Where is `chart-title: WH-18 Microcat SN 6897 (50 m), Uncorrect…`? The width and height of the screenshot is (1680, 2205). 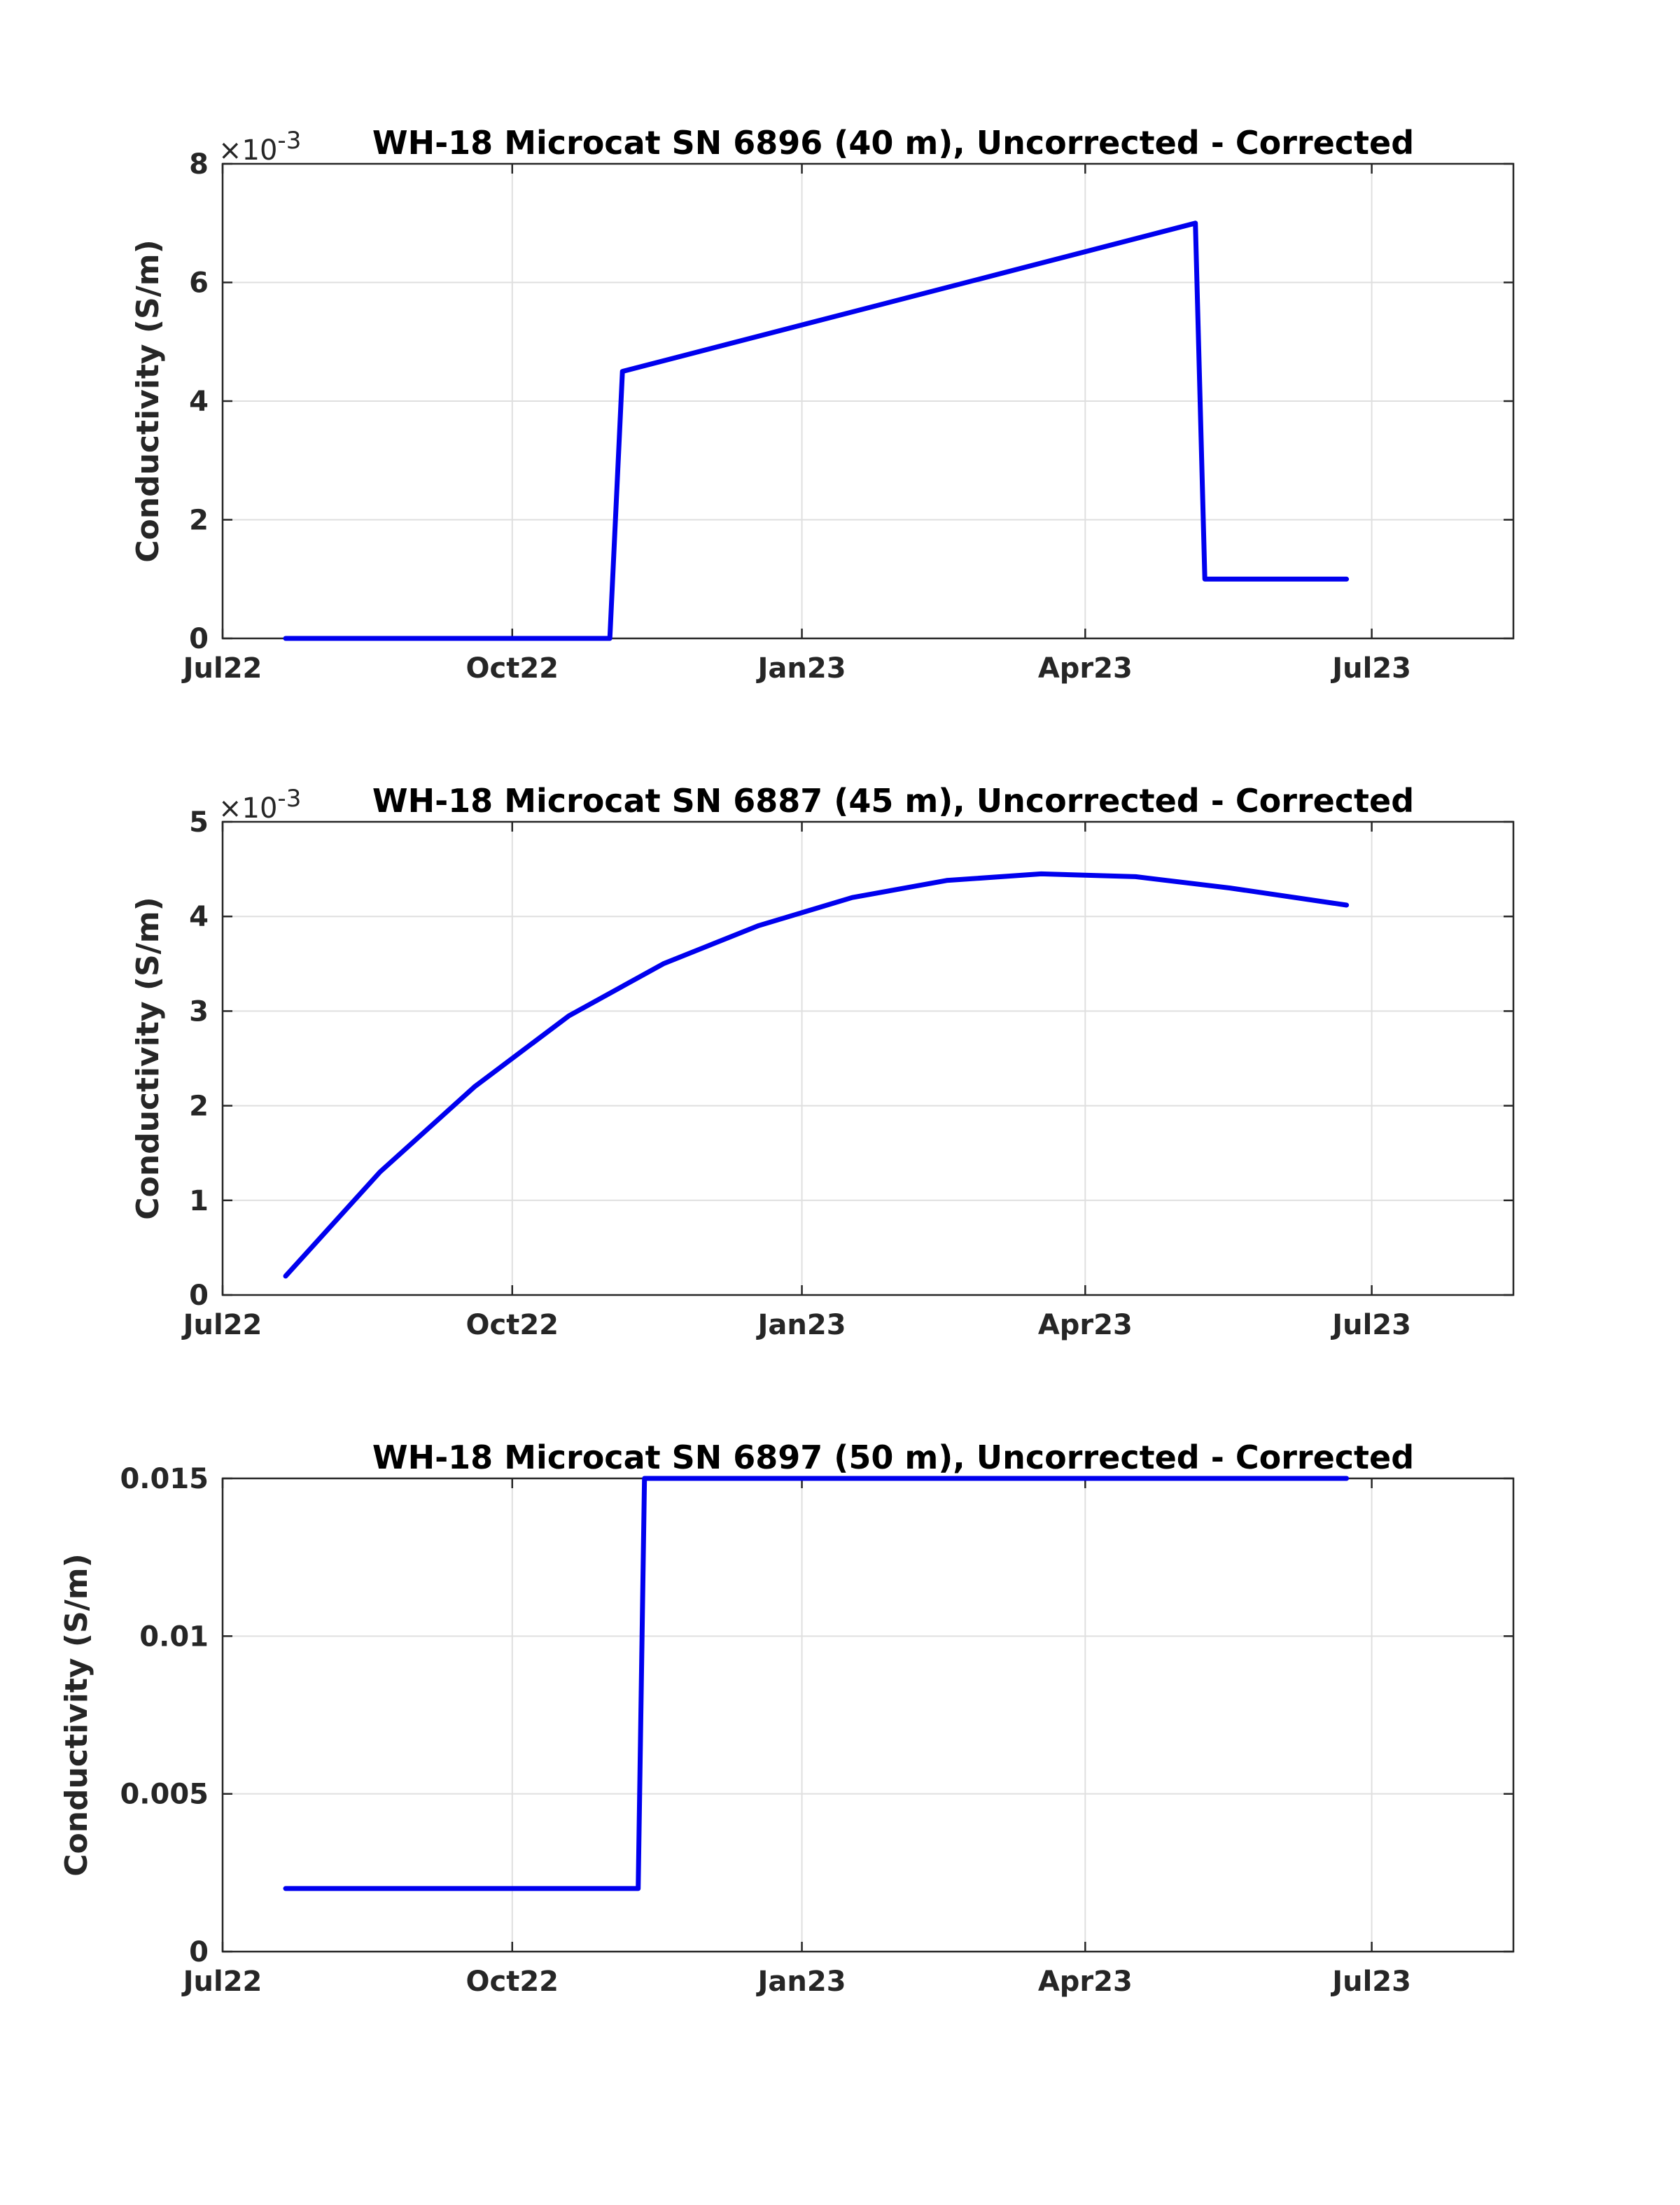
chart-title: WH-18 Microcat SN 6897 (50 m), Uncorrect… is located at coordinates (893, 1457).